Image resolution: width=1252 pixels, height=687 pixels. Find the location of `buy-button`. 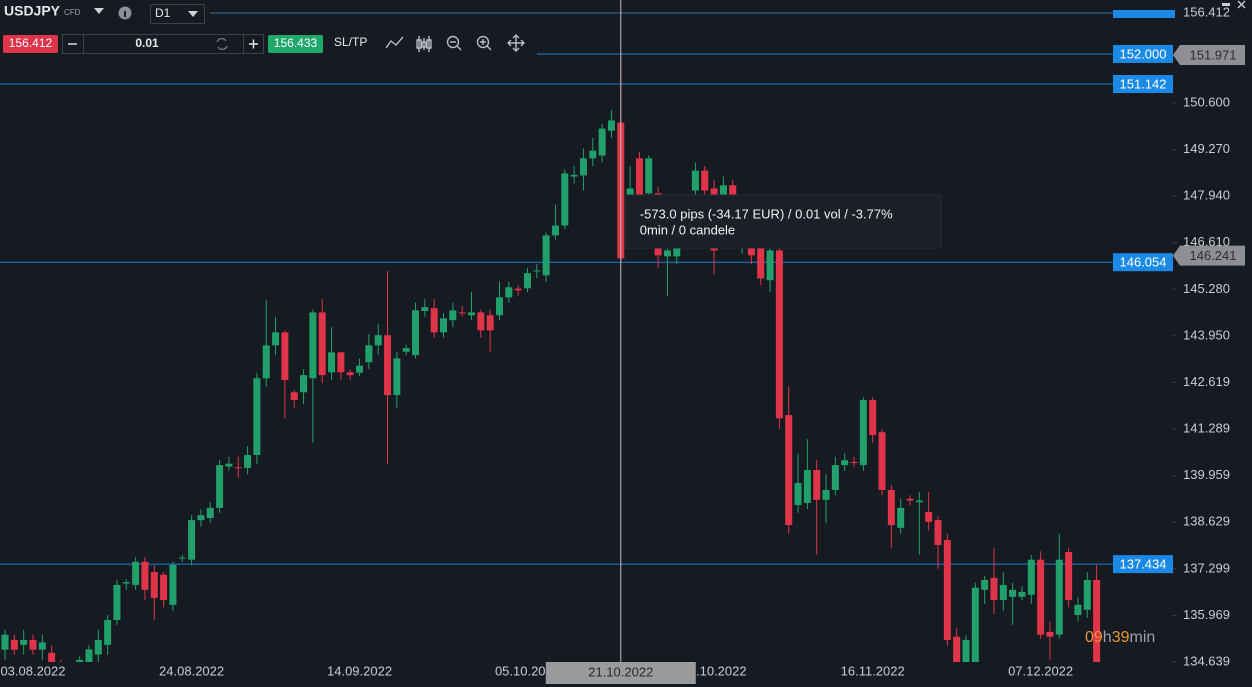

buy-button is located at coordinates (295, 44).